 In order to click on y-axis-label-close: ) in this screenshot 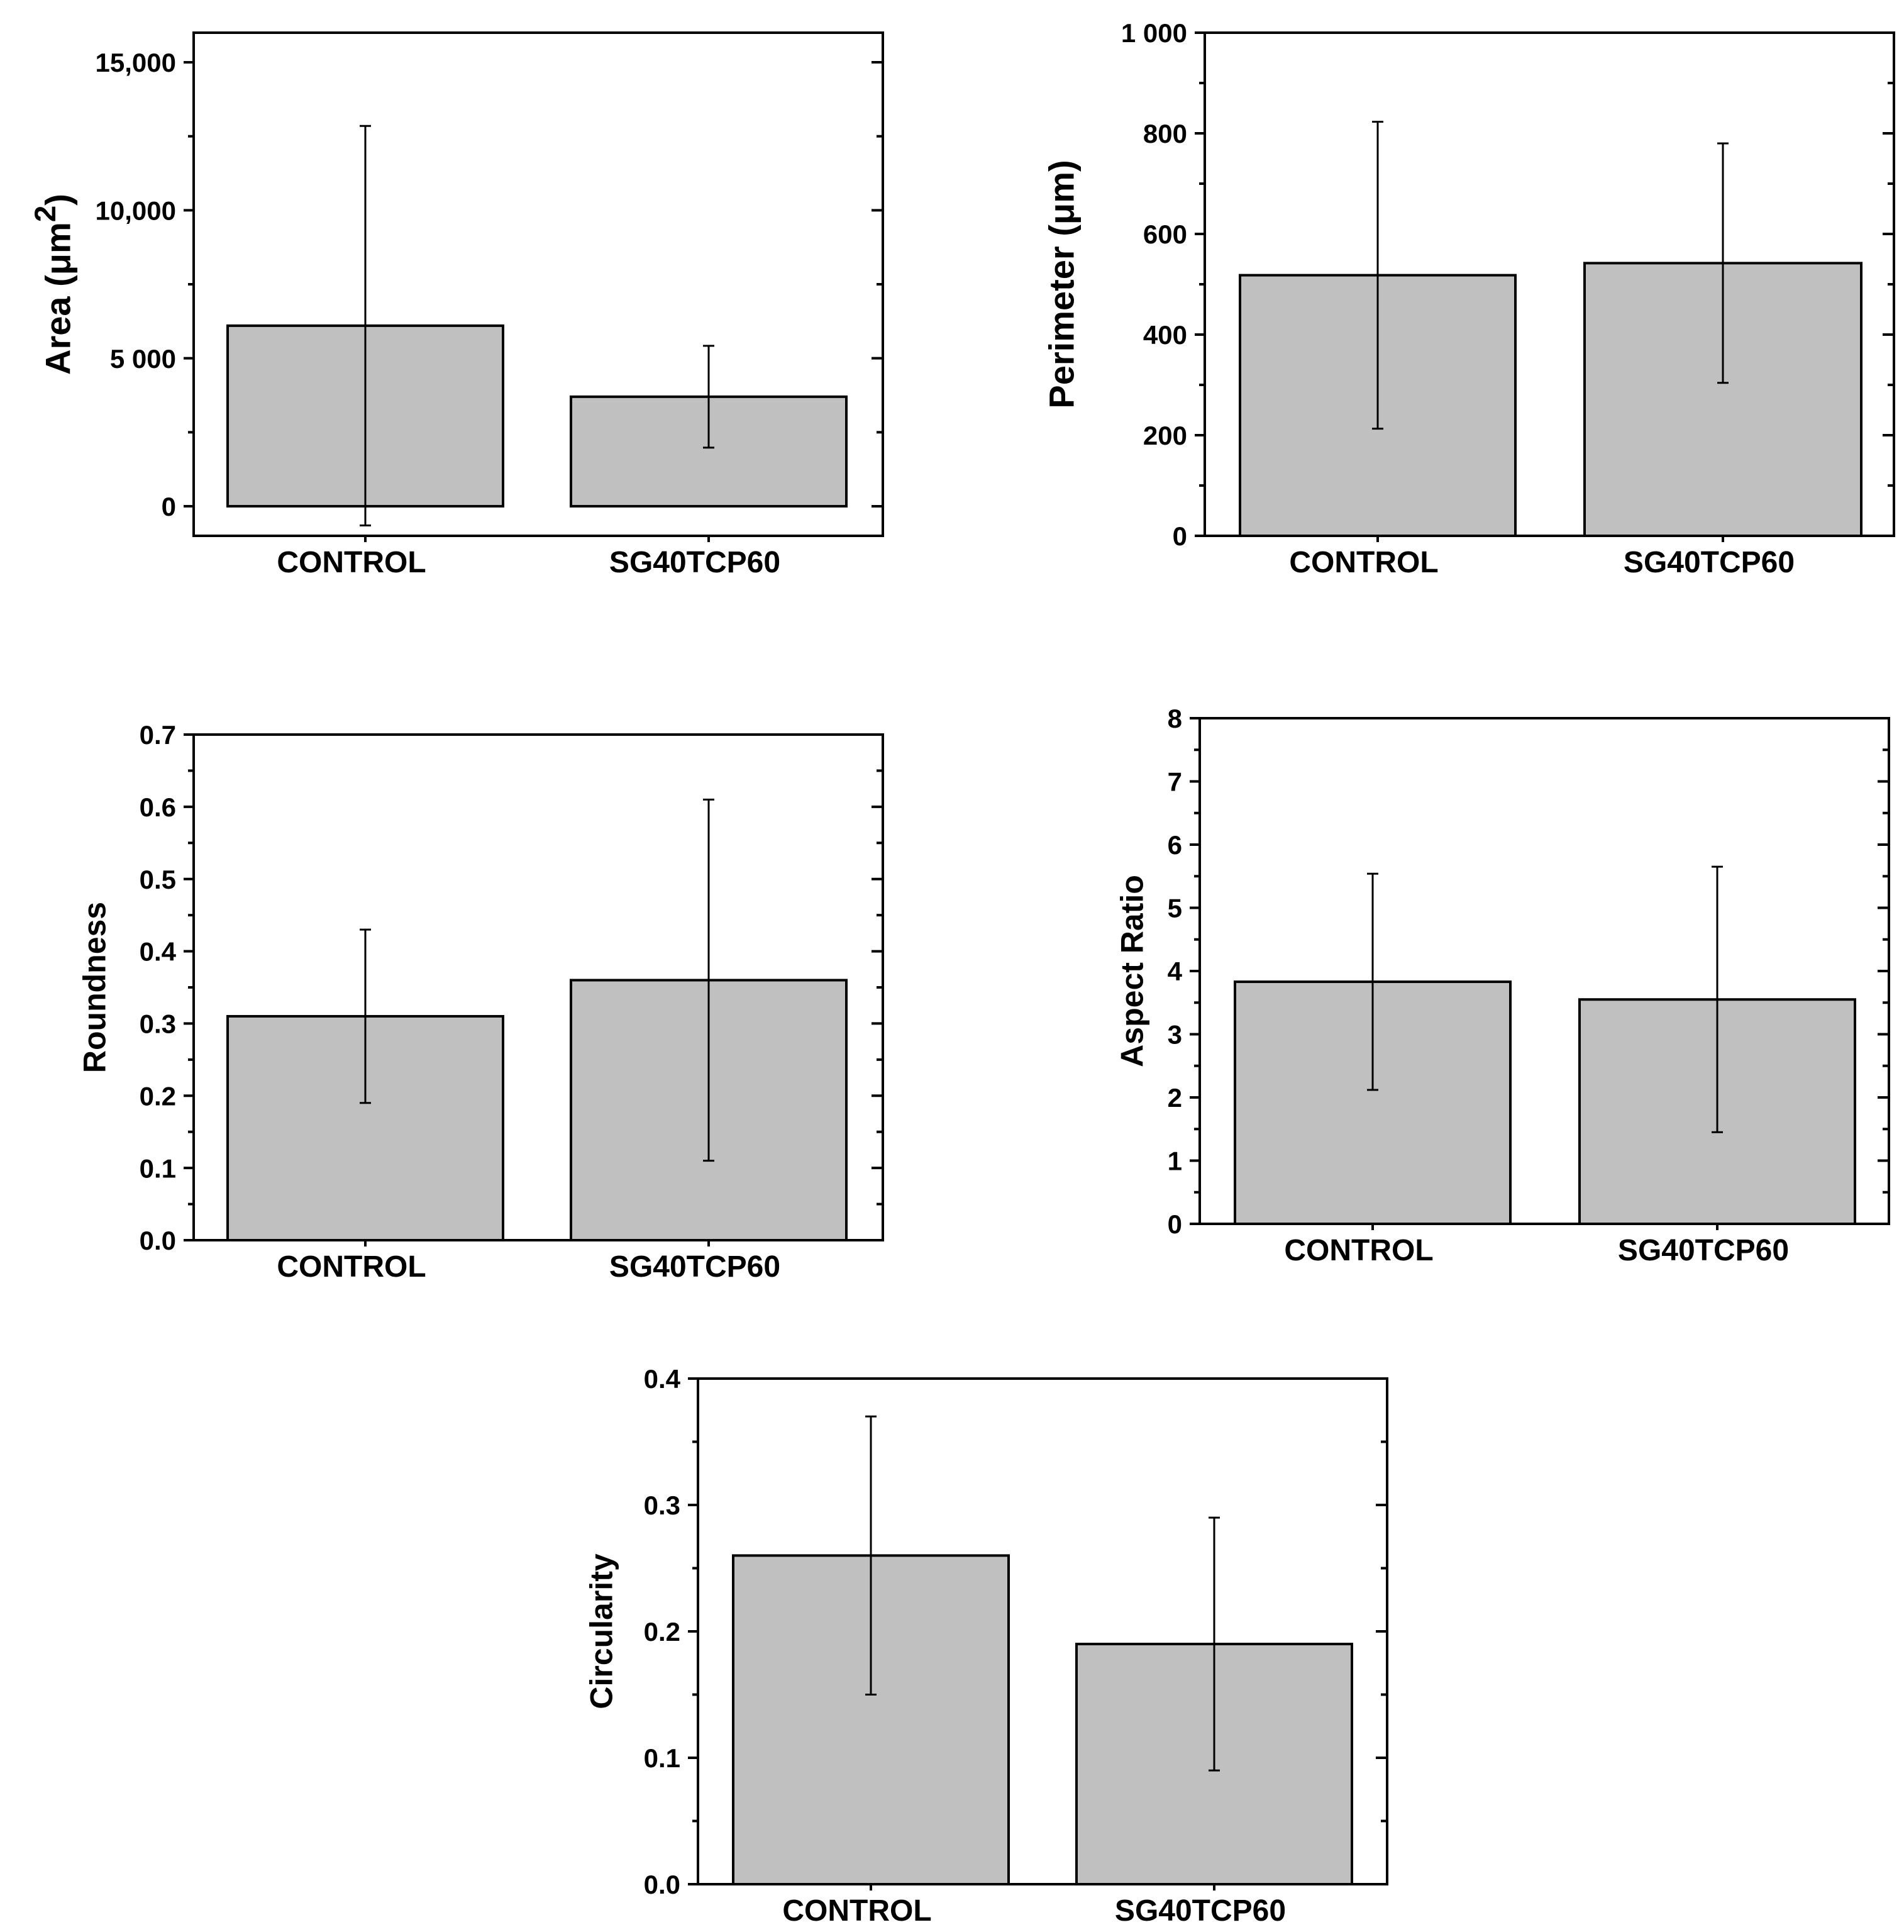, I will do `click(58, 200)`.